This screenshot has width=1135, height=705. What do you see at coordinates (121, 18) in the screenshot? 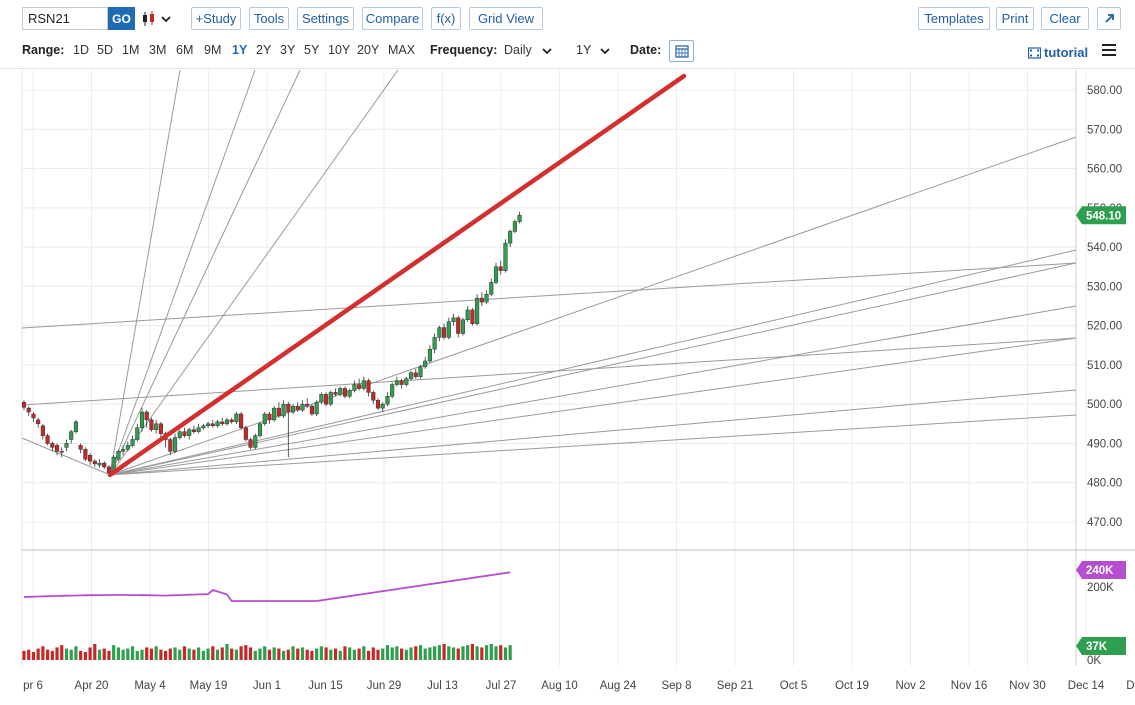
I see `go-button: GO` at bounding box center [121, 18].